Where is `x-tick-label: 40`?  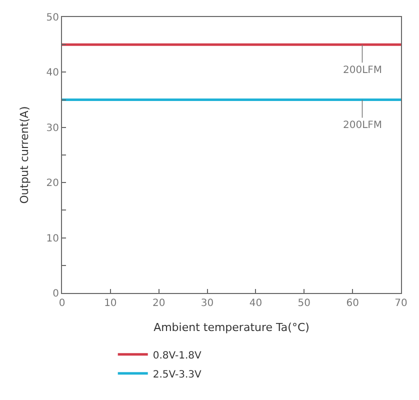 x-tick-label: 40 is located at coordinates (255, 303).